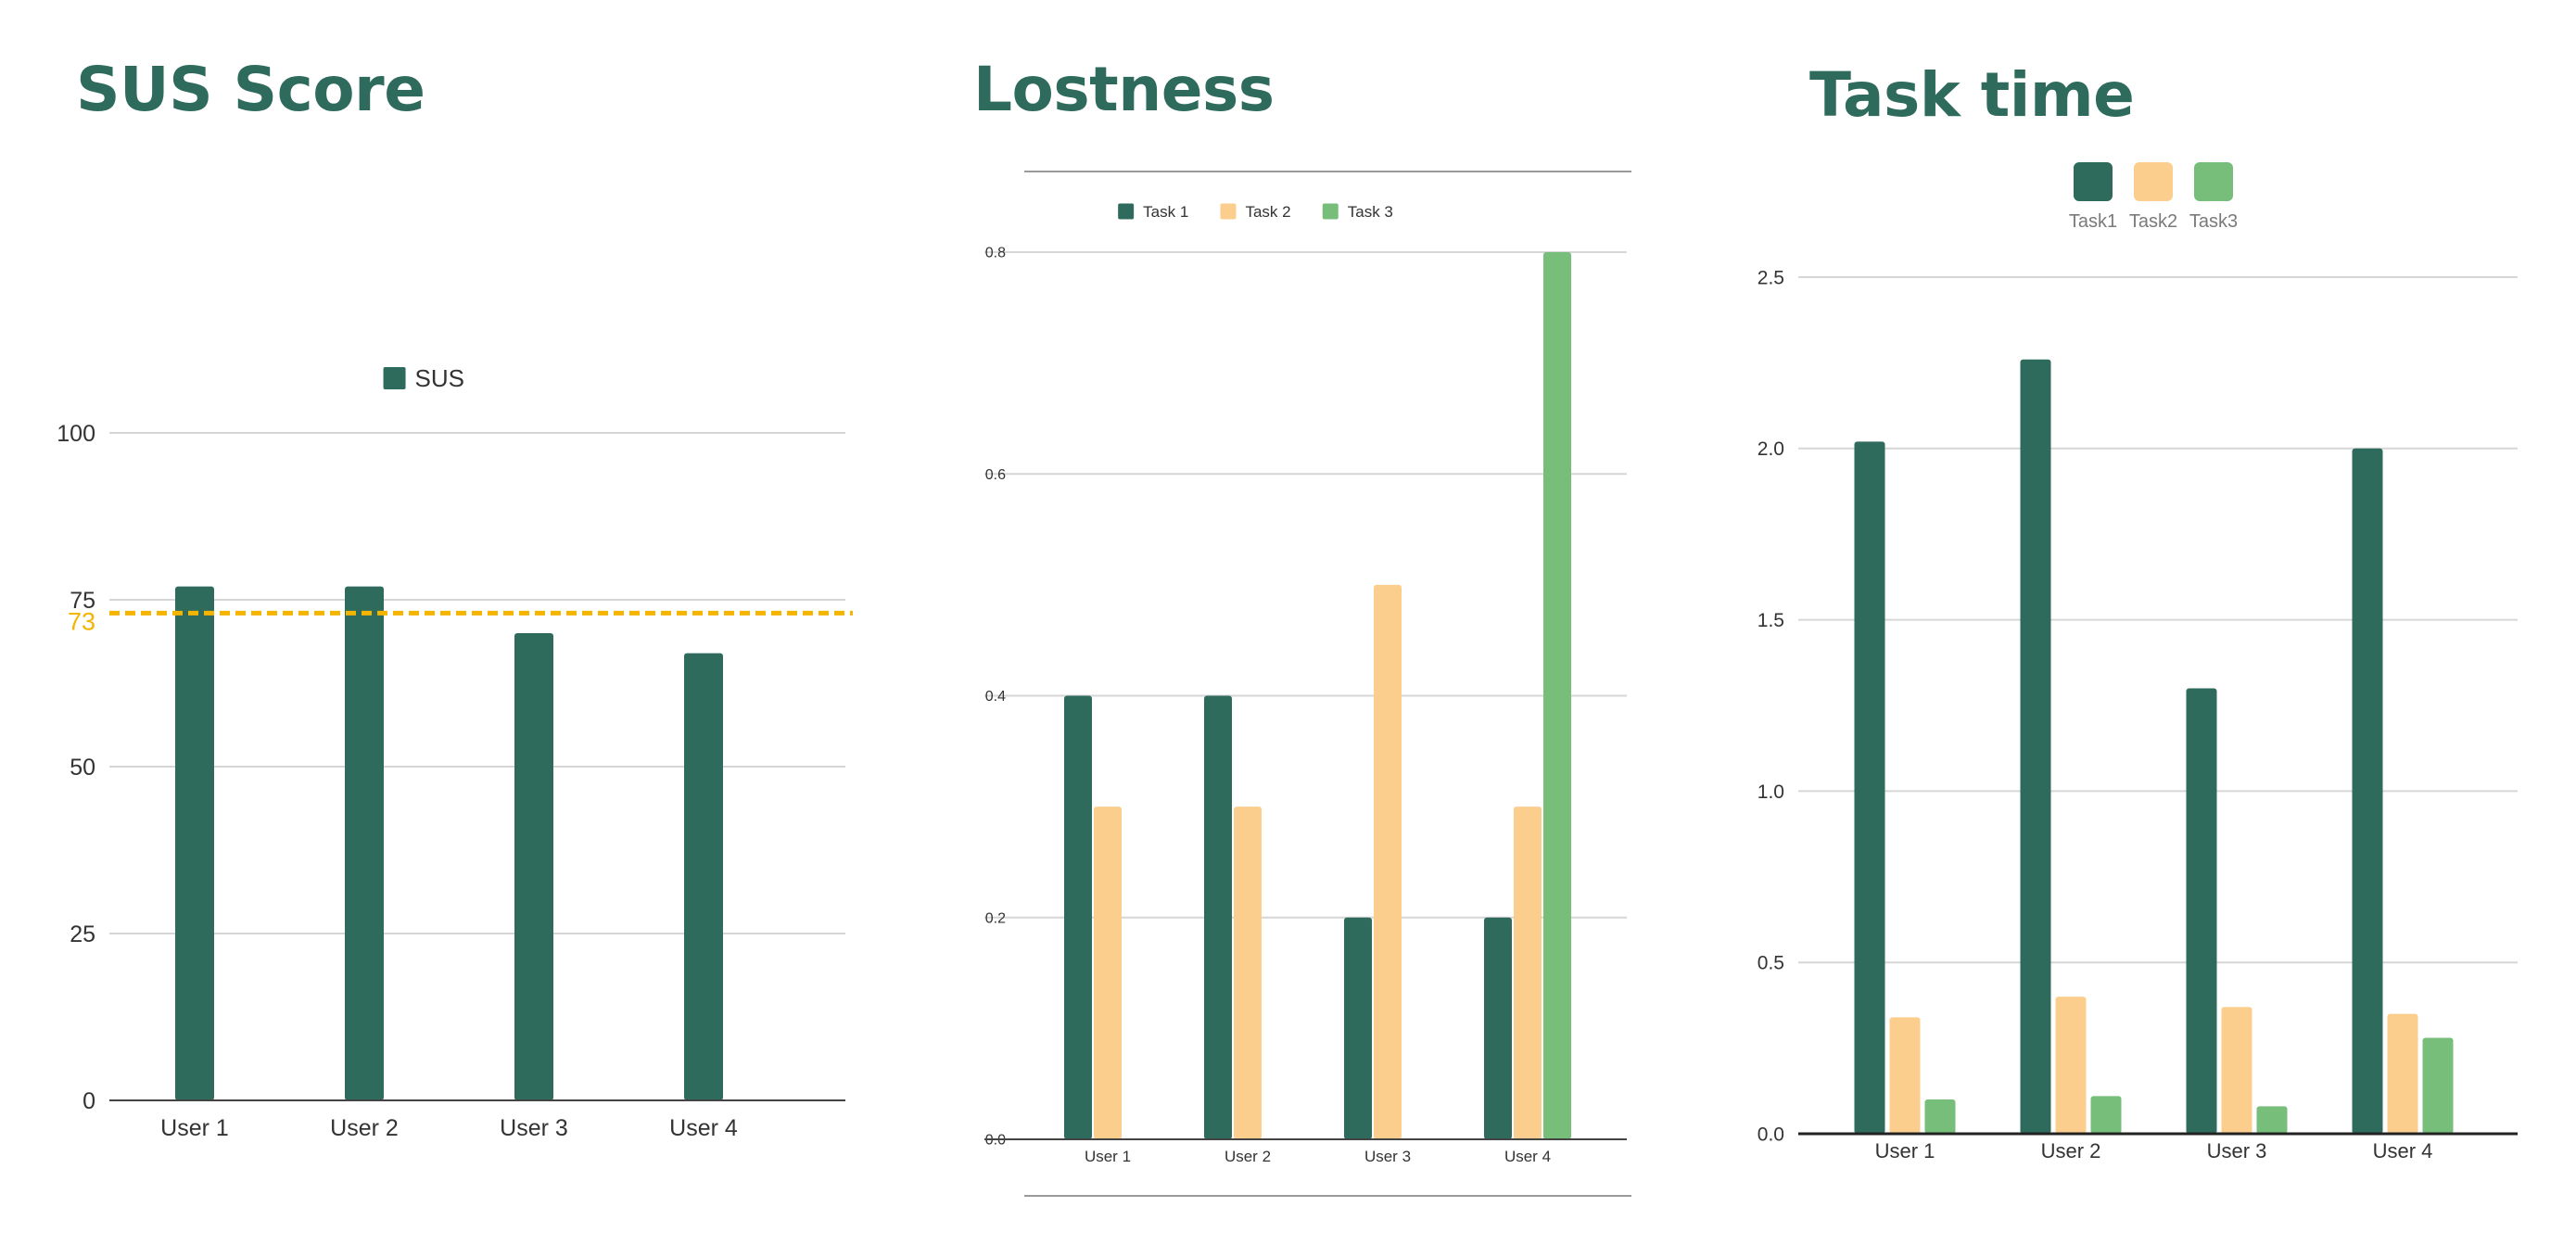 This screenshot has height=1245, width=2576. What do you see at coordinates (81, 621) in the screenshot?
I see `chart-0-threshold-label: 73` at bounding box center [81, 621].